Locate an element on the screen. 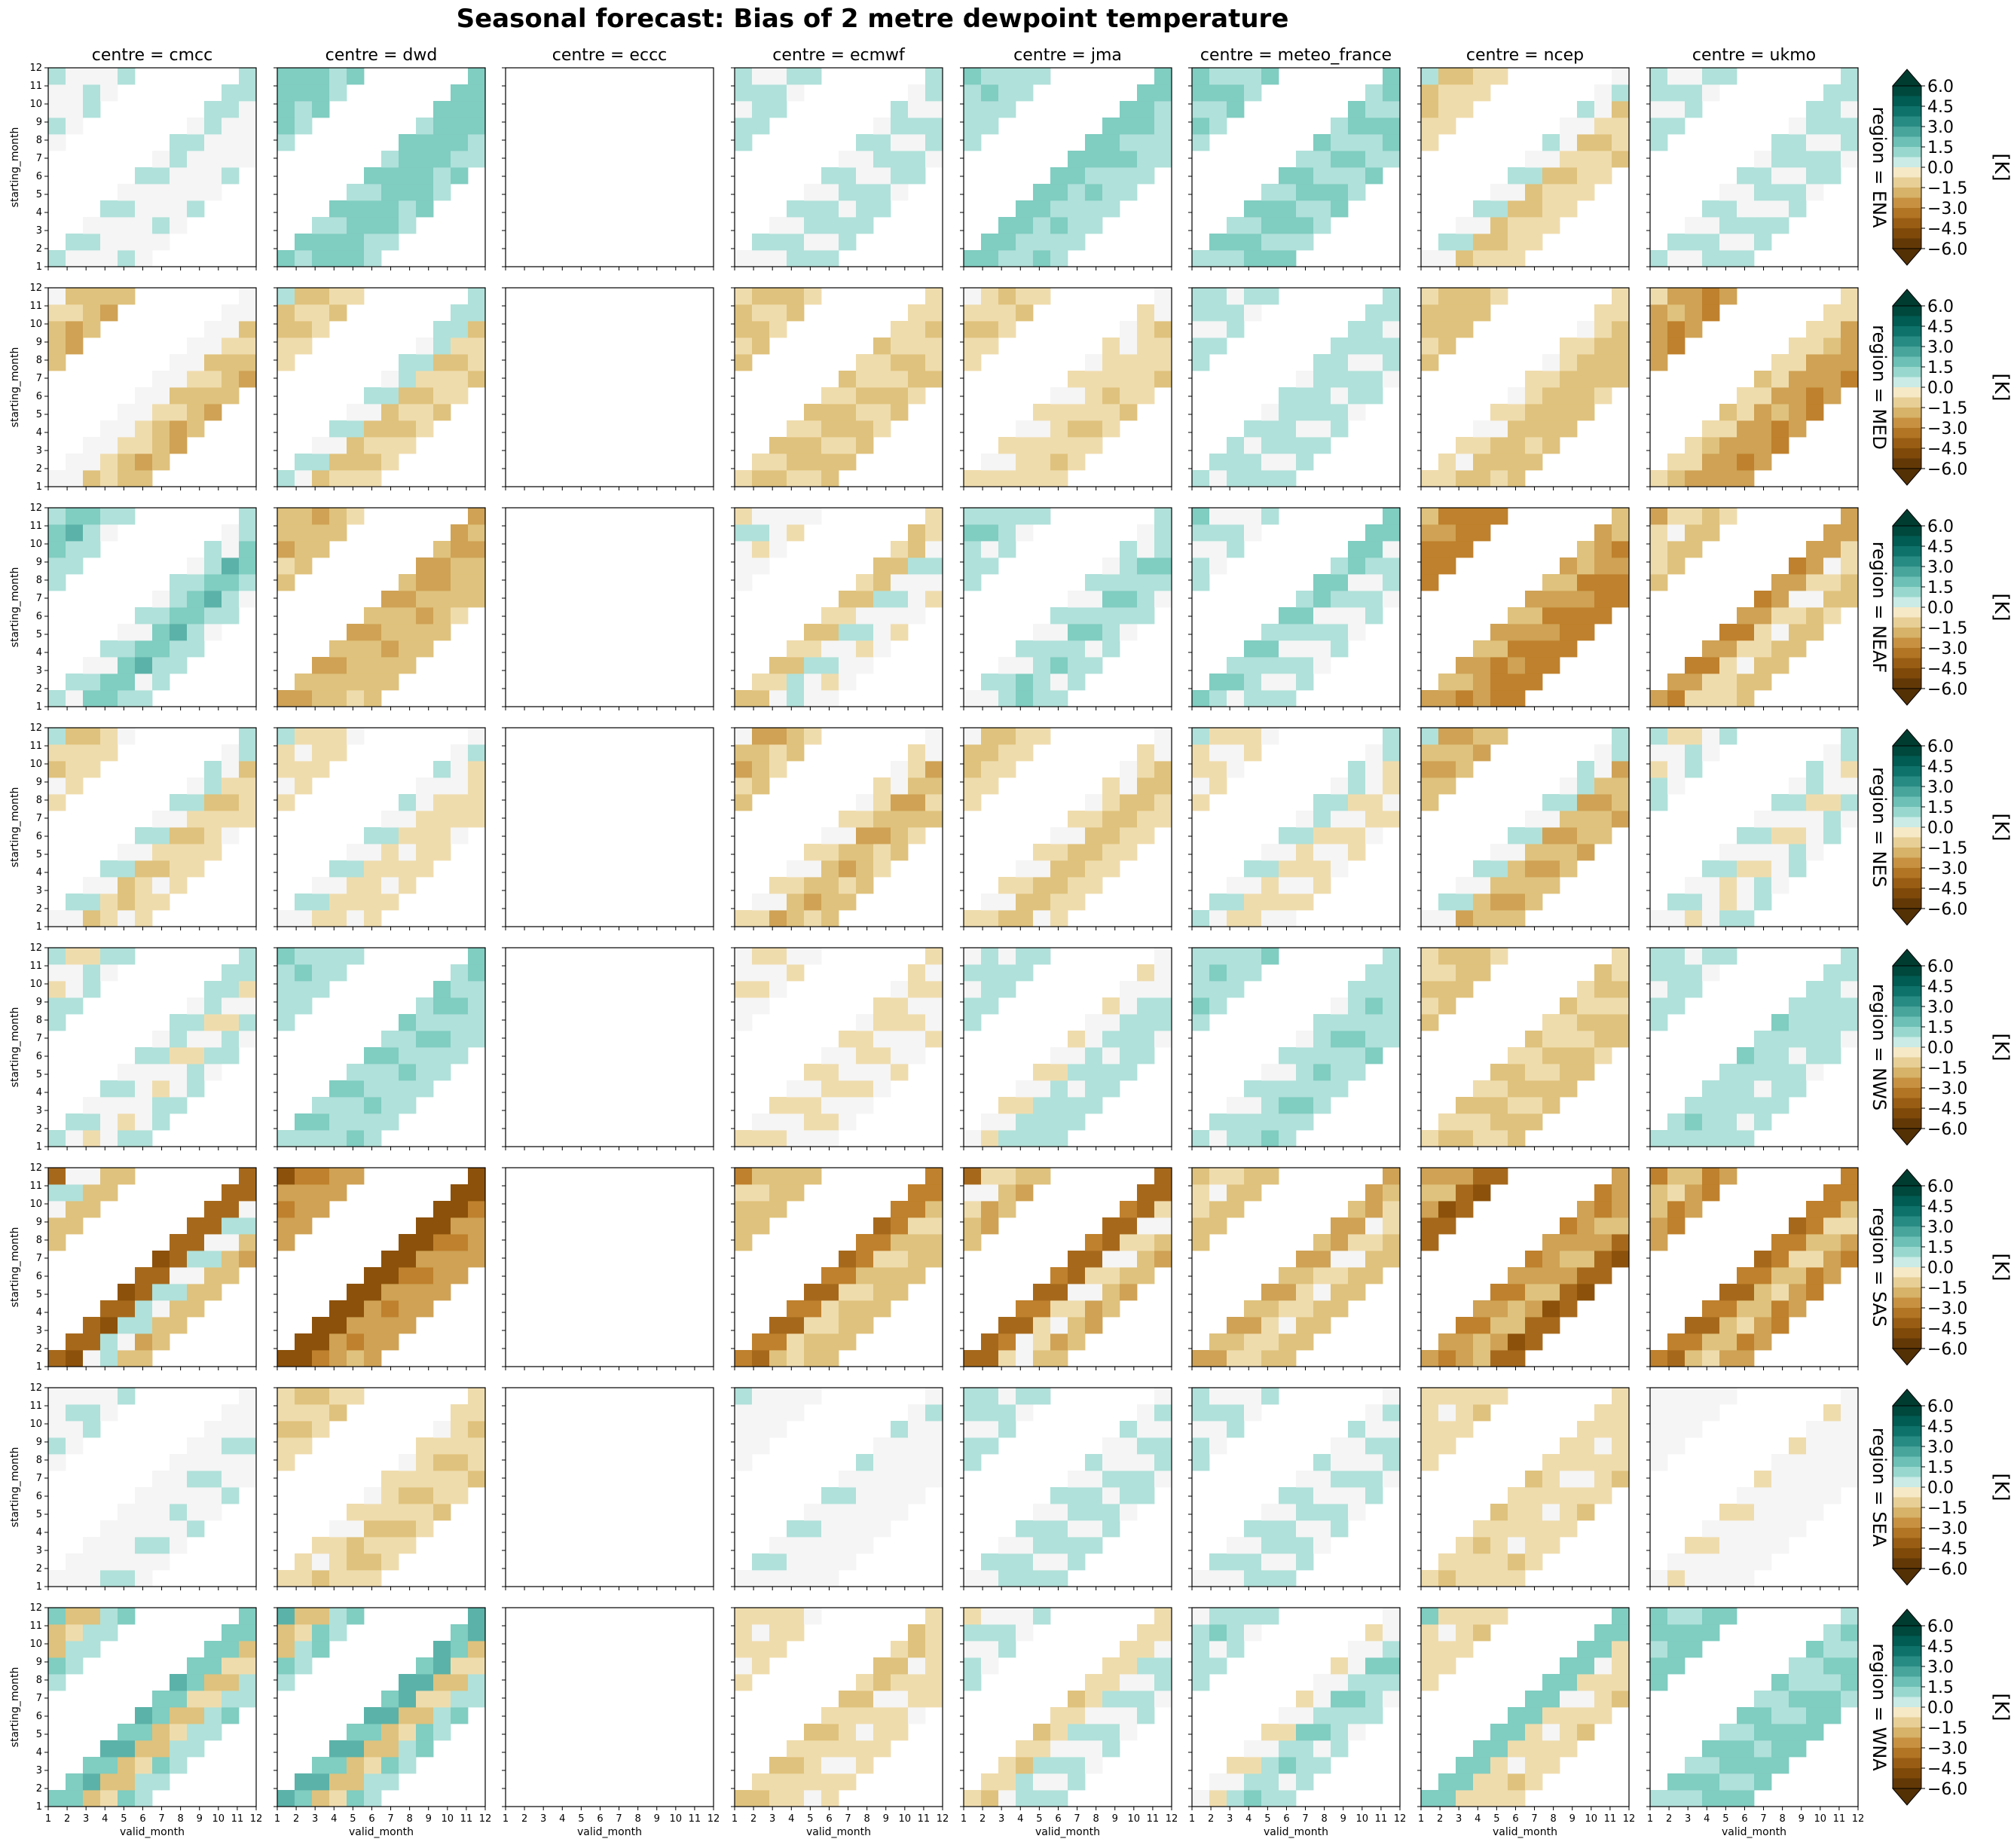 The width and height of the screenshot is (2011, 1848). y-tick-label: 12 is located at coordinates (35, 68).